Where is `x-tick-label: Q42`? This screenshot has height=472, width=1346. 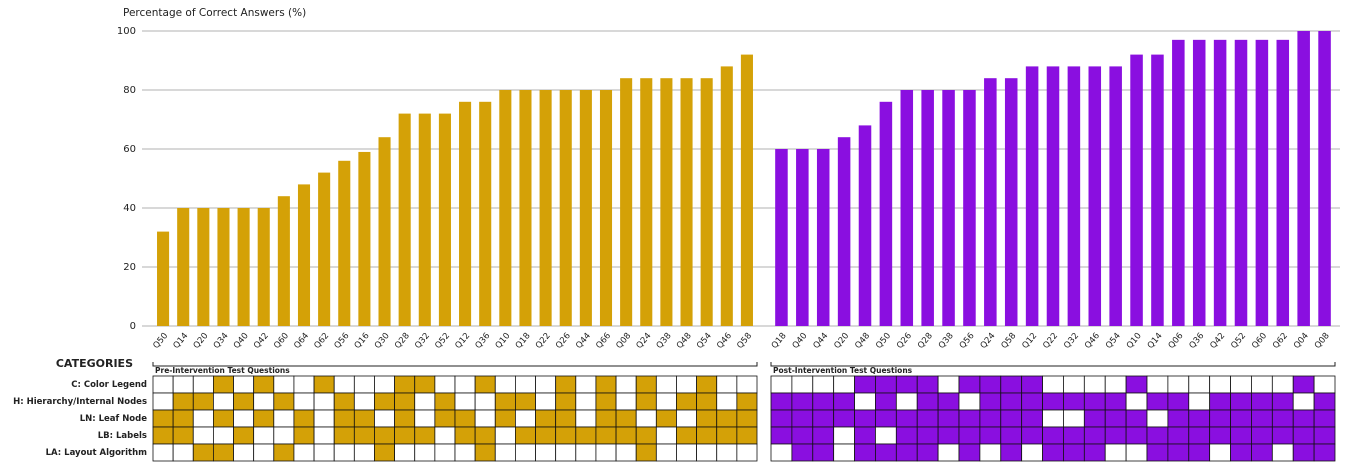 x-tick-label: Q42 is located at coordinates (261, 341).